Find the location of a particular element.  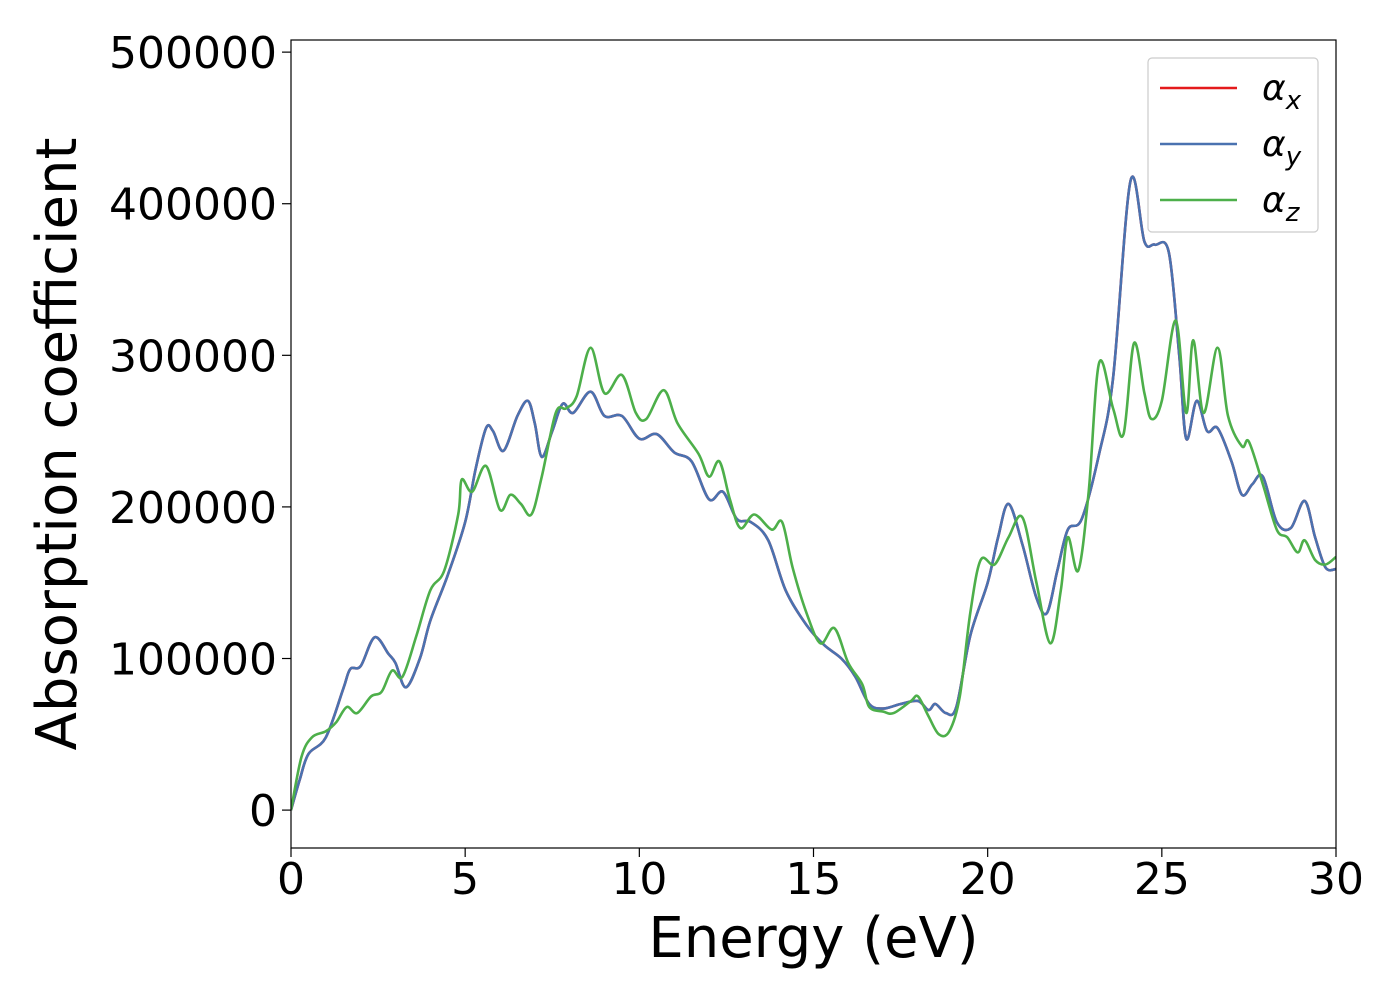

y-tick-label: 0 is located at coordinates (263, 811).